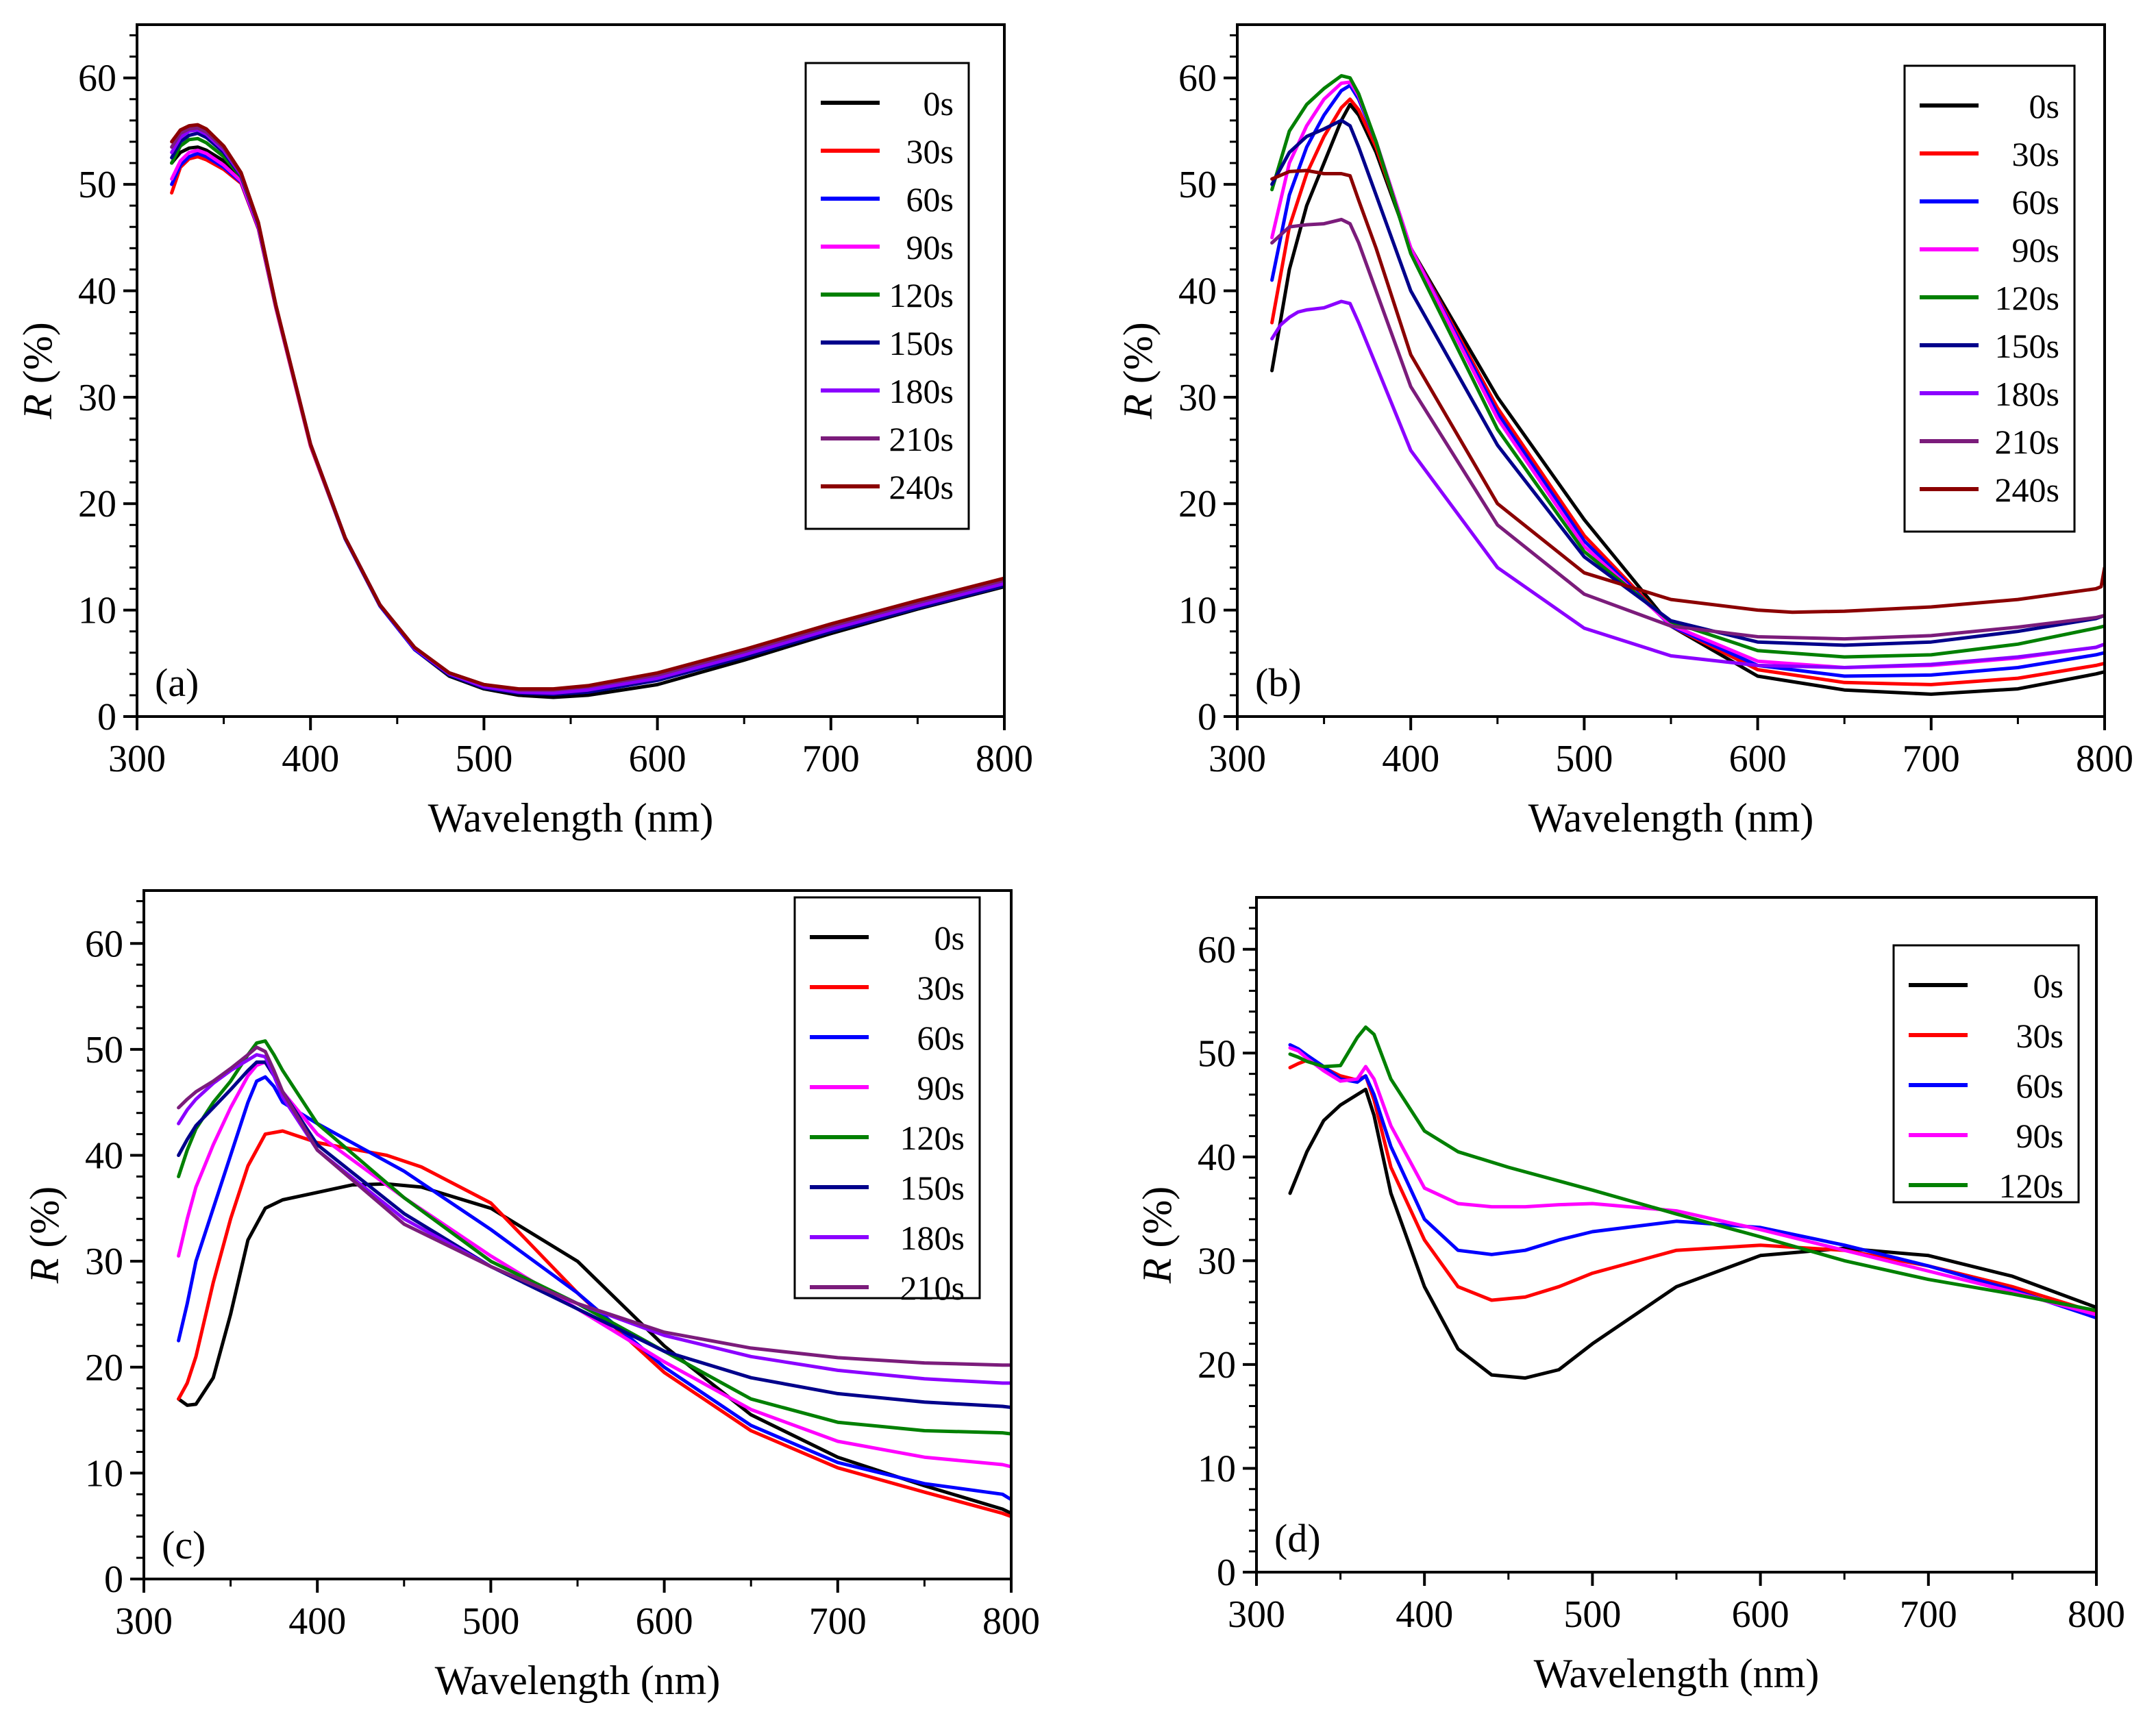 The image size is (2156, 1716). I want to click on panel-label: (c), so click(184, 1545).